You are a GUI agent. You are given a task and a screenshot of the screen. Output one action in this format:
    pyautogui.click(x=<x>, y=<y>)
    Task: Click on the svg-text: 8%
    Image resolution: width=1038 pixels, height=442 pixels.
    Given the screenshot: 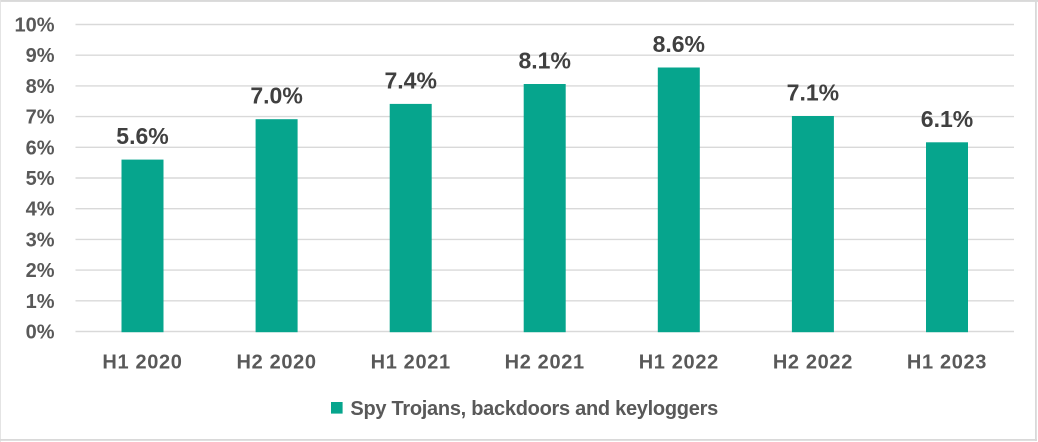 What is the action you would take?
    pyautogui.click(x=40, y=87)
    